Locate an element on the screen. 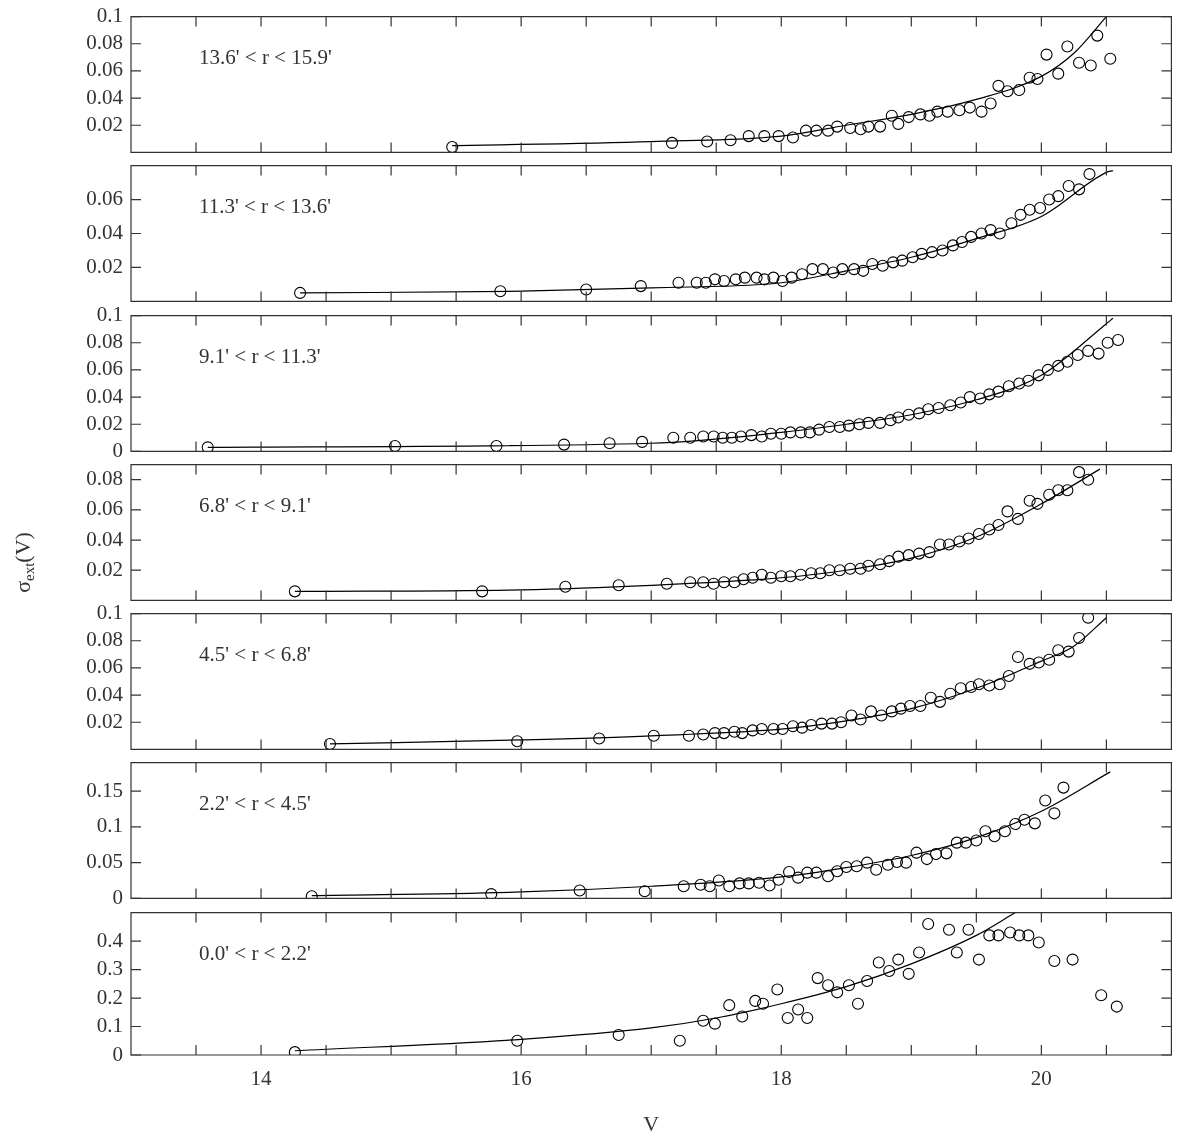 The height and width of the screenshot is (1142, 1178). y-axis-title: σext(V) is located at coordinates (23, 562).